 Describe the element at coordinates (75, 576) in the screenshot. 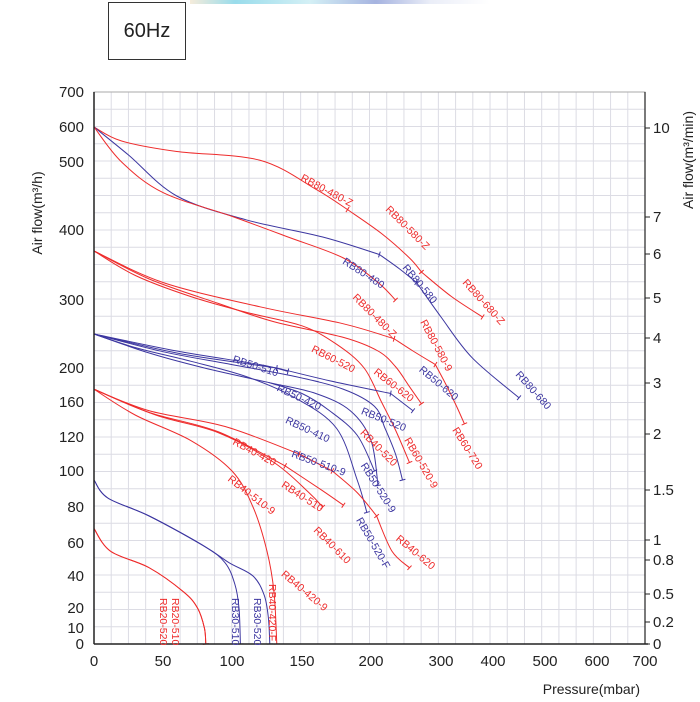

I see `y-left-tick-label: 40` at that location.